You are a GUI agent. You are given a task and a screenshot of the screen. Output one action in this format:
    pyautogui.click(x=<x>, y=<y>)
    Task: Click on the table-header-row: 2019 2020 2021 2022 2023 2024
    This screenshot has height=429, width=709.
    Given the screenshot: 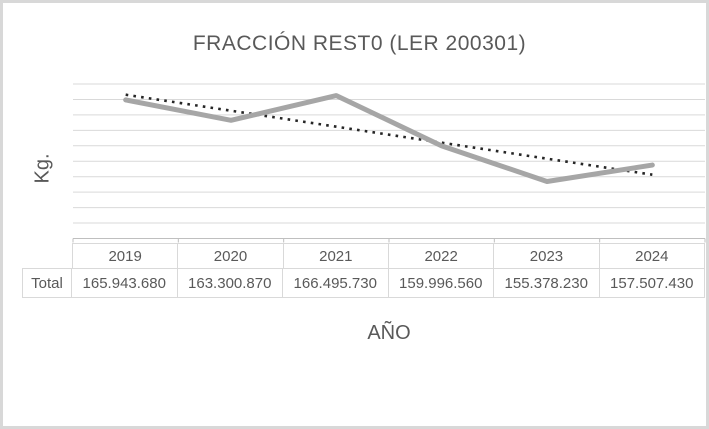 What is the action you would take?
    pyautogui.click(x=388, y=255)
    